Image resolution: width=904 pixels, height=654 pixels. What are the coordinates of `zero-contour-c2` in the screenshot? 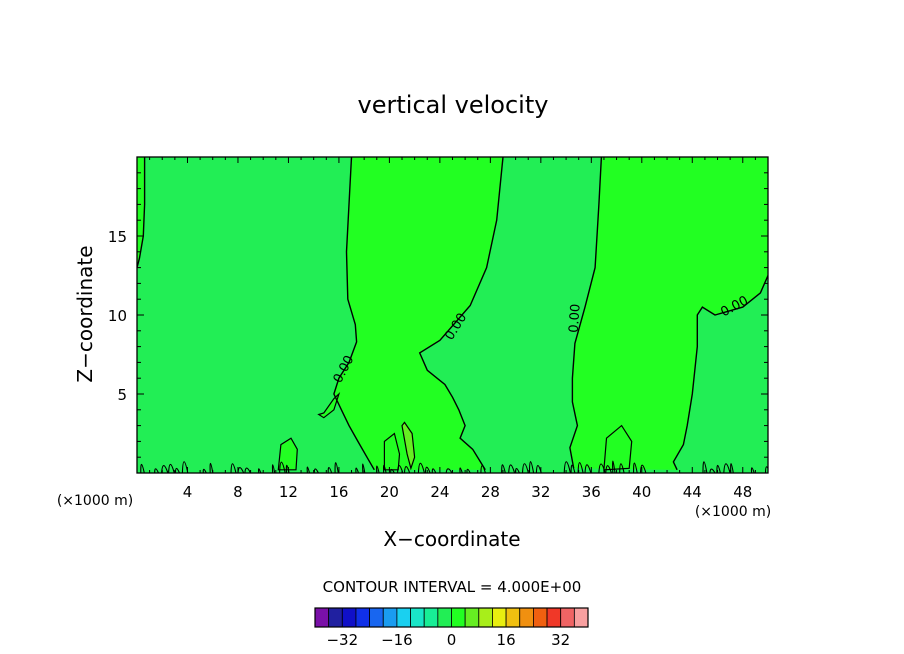 It's located at (354, 314).